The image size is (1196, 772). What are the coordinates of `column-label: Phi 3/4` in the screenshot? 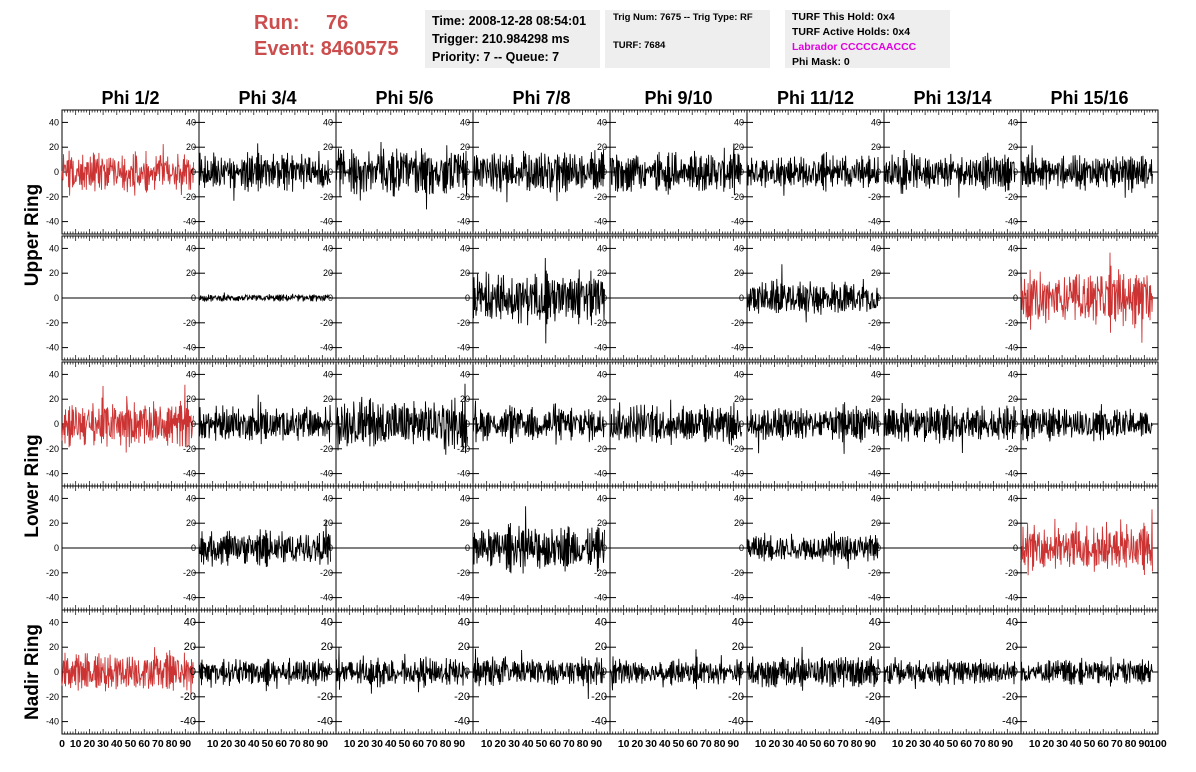 It's located at (267, 98).